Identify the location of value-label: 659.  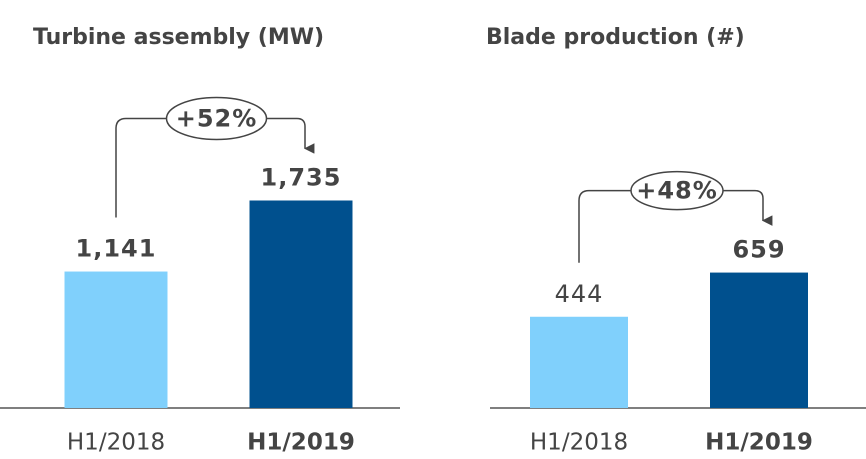
(758, 250).